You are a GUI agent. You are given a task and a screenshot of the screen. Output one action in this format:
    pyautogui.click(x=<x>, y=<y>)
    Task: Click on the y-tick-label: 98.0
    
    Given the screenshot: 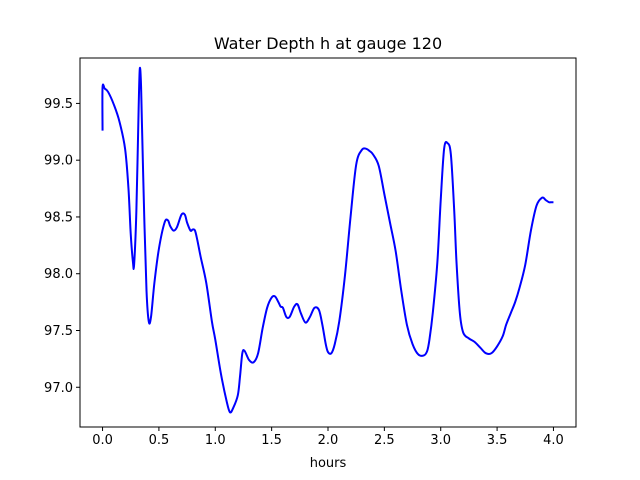 What is the action you would take?
    pyautogui.click(x=58, y=274)
    